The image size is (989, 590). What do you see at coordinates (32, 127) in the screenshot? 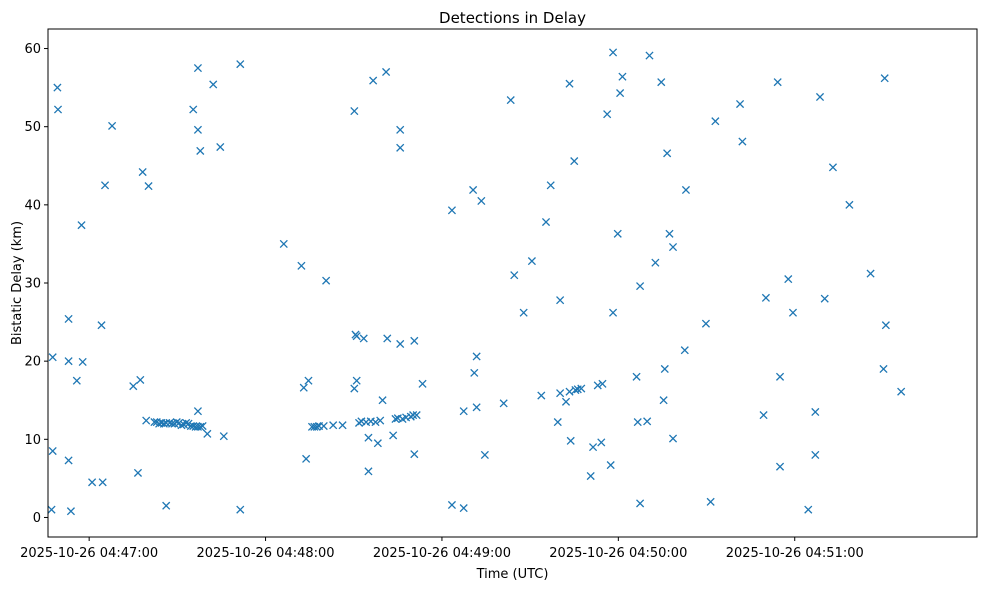
I see `y-tick-label: 50` at bounding box center [32, 127].